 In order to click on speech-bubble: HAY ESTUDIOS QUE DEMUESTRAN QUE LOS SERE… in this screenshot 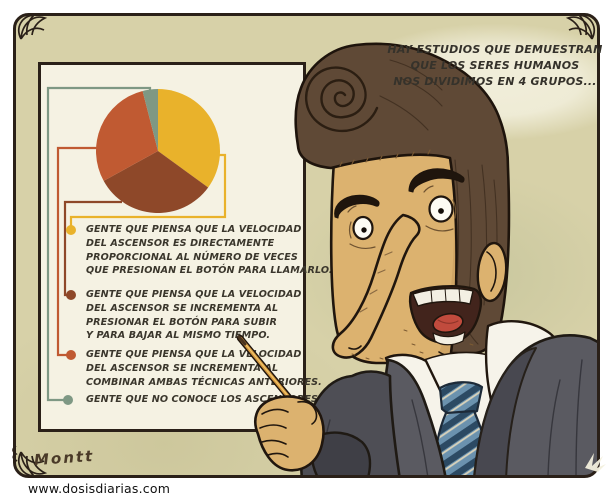, I will do `click(495, 66)`.